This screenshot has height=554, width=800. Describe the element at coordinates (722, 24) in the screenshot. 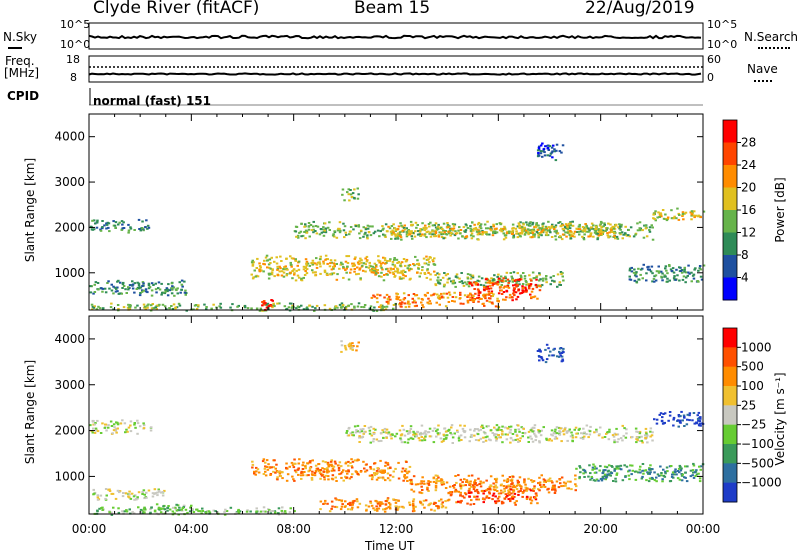

I see `noise-tick-right-top: 10^5` at that location.